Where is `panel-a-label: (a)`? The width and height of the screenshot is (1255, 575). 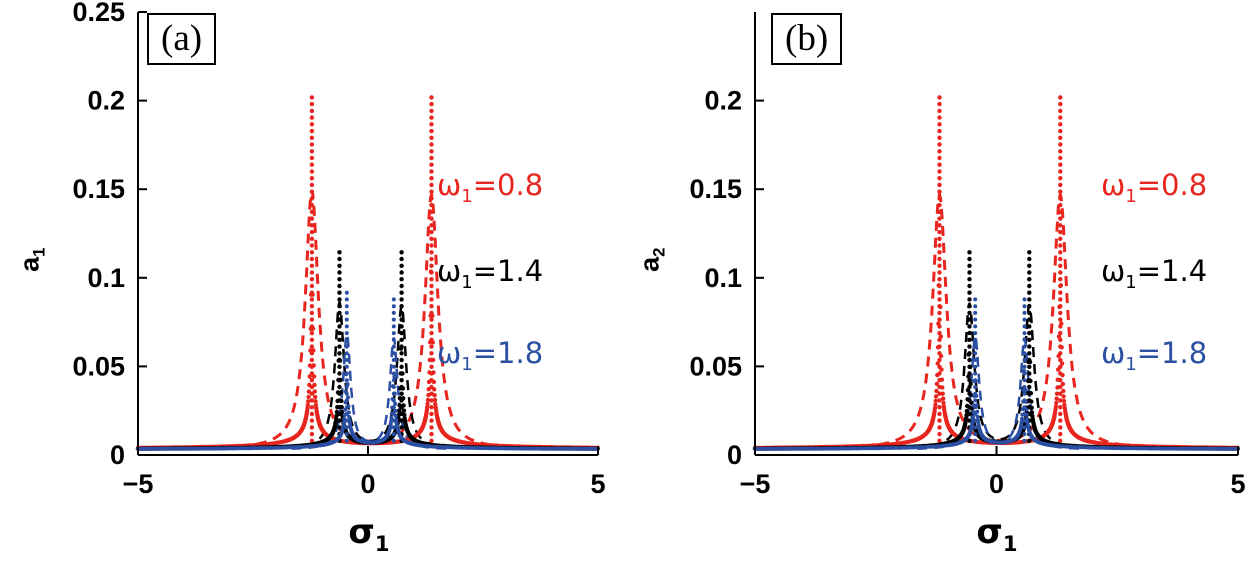
panel-a-label: (a) is located at coordinates (182, 39).